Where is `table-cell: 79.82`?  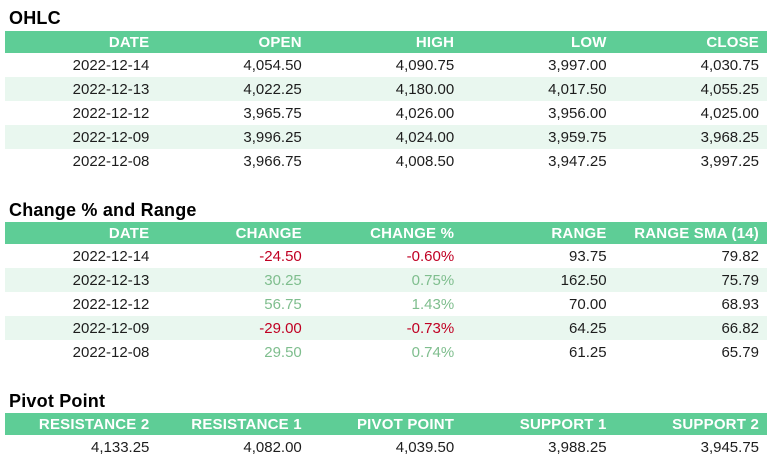 table-cell: 79.82 is located at coordinates (740, 256).